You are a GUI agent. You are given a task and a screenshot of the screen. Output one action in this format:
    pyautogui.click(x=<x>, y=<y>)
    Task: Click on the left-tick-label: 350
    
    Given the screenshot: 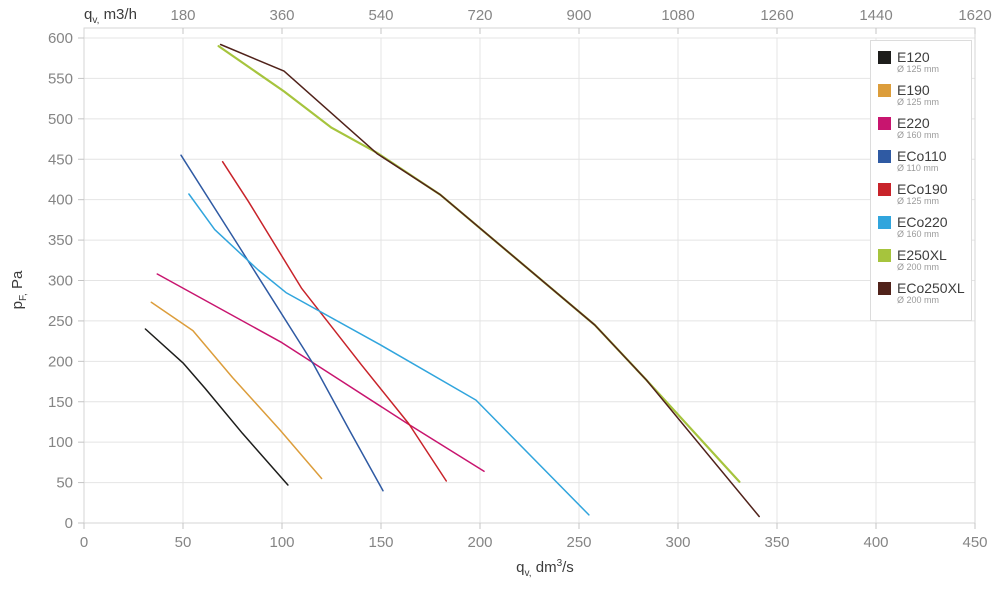 What is the action you would take?
    pyautogui.click(x=60, y=240)
    